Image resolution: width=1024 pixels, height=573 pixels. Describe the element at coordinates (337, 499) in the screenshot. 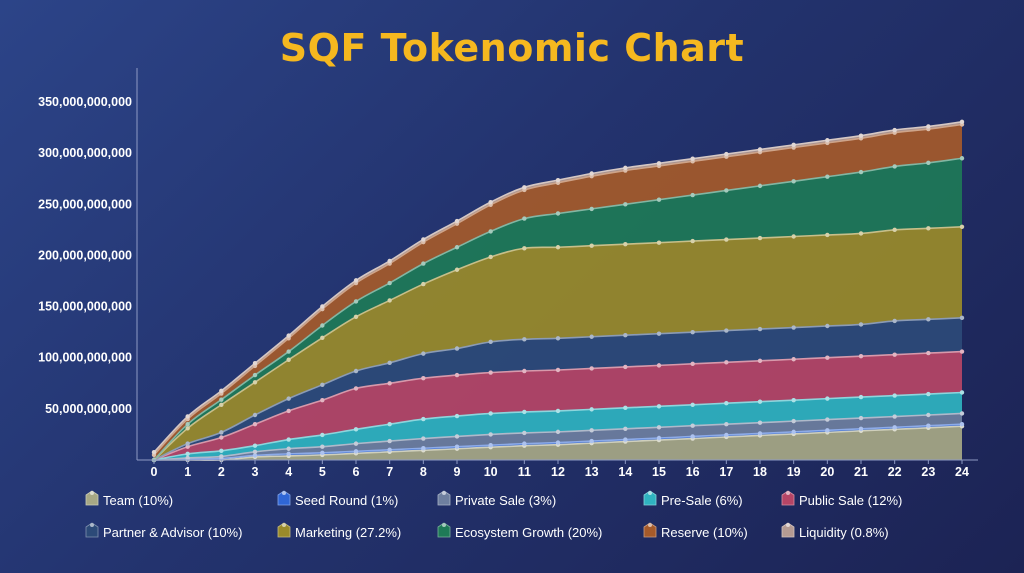

I see `legend-item-seed-round: Seed Round (1%)` at that location.